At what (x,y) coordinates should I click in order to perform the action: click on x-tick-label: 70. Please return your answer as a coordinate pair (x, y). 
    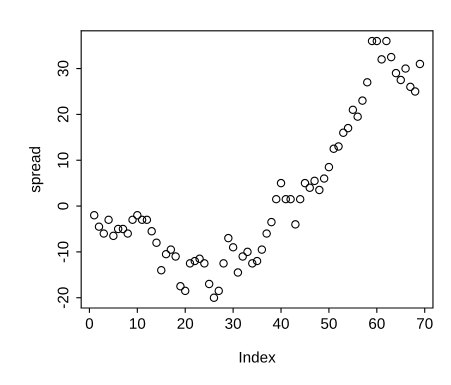
    Looking at the image, I should click on (425, 323).